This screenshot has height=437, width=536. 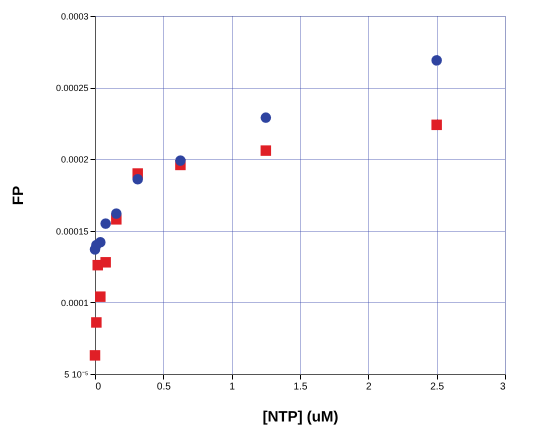 What do you see at coordinates (74, 303) in the screenshot?
I see `y-tick-label: 0.0001` at bounding box center [74, 303].